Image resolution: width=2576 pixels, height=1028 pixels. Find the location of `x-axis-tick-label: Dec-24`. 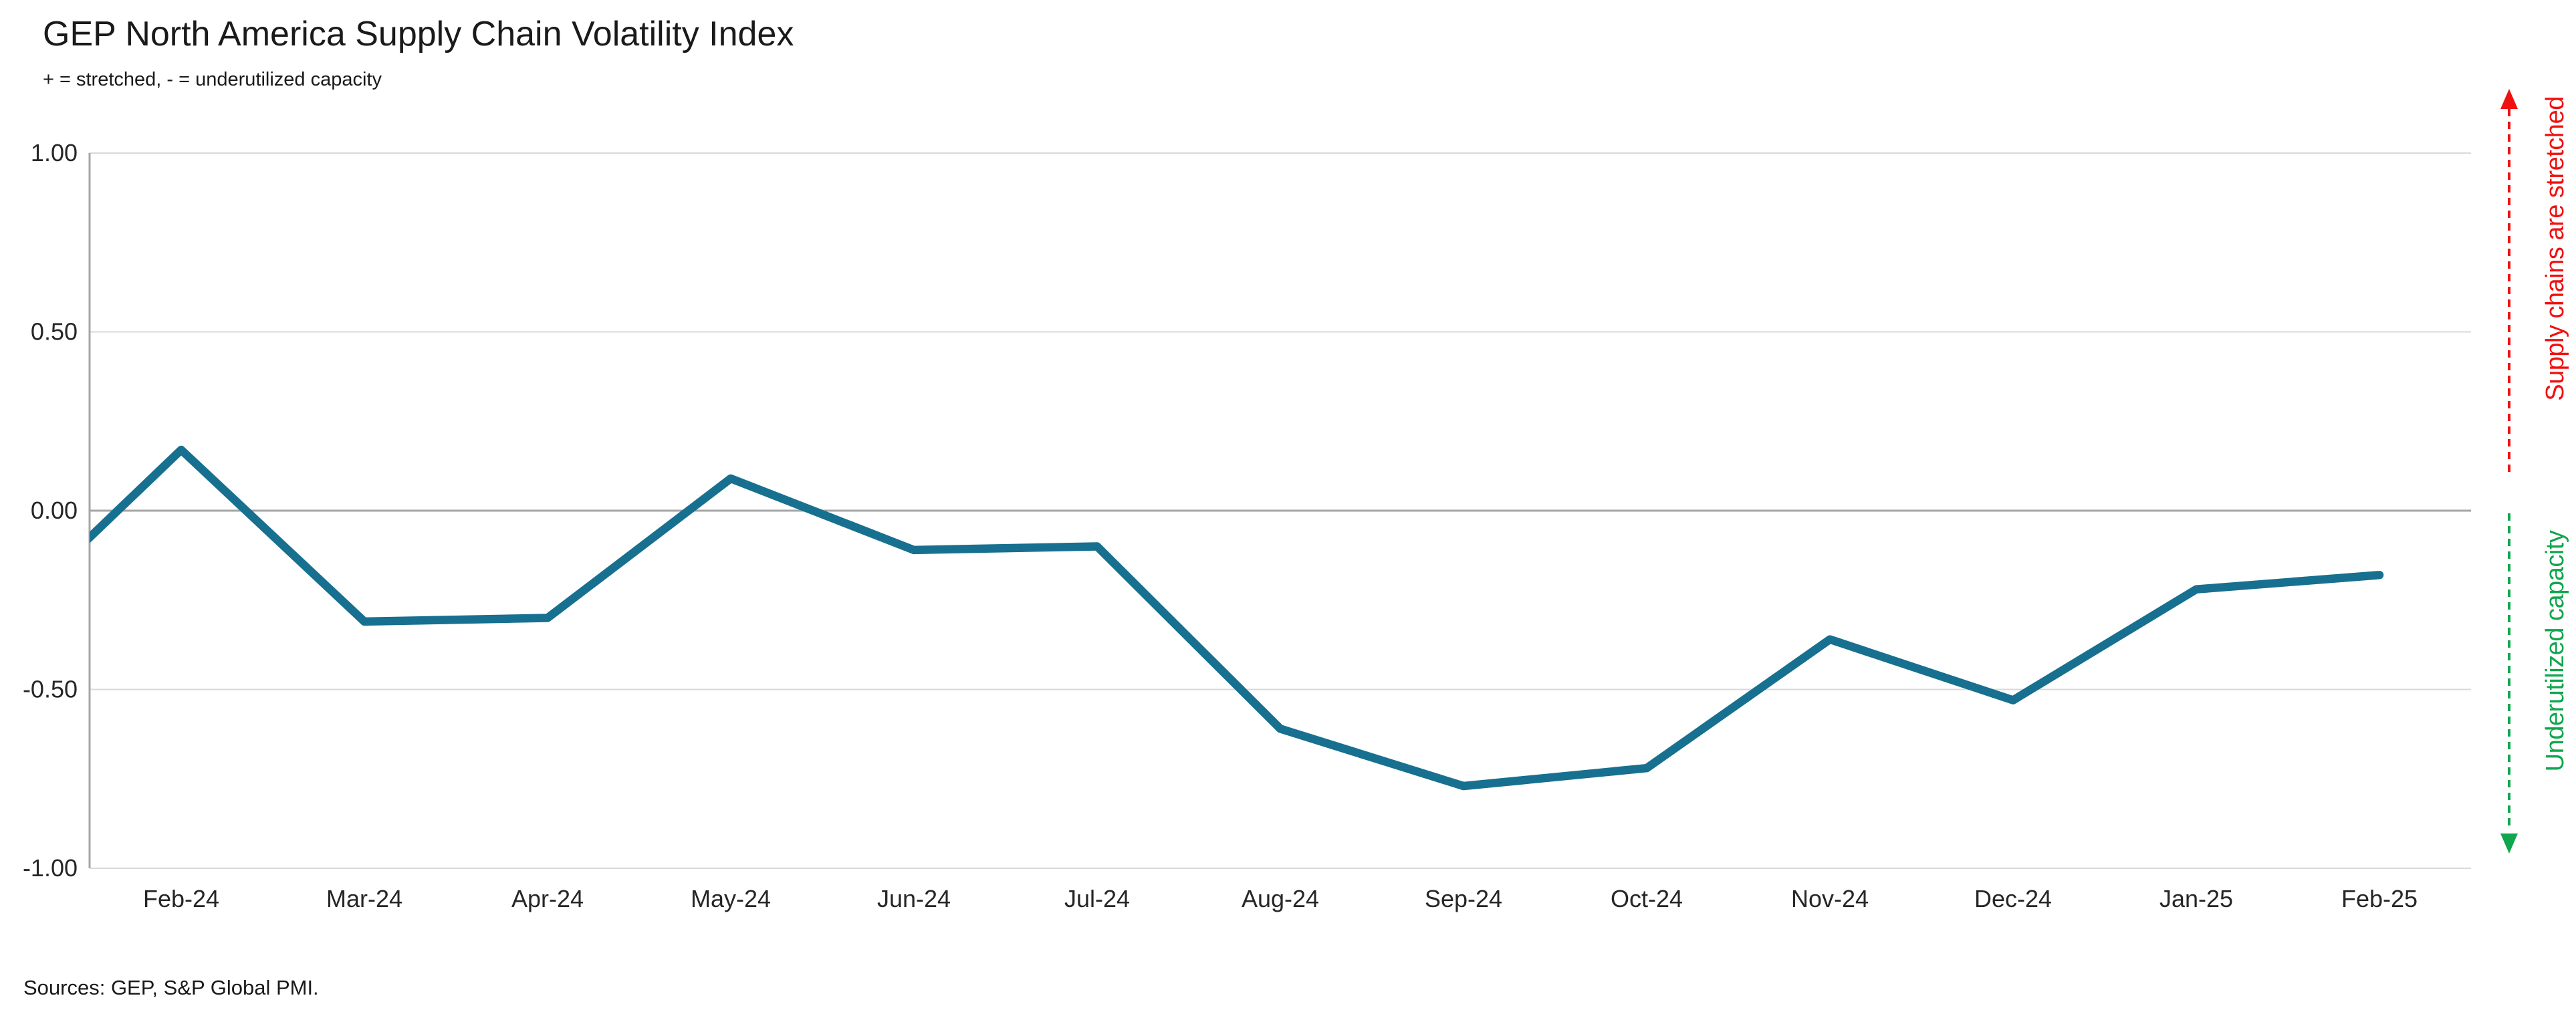

x-axis-tick-label: Dec-24 is located at coordinates (2013, 898).